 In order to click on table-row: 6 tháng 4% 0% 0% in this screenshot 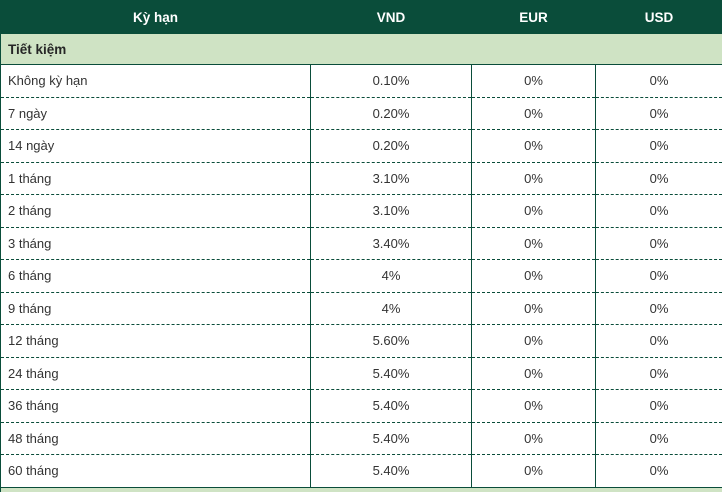, I will do `click(361, 276)`.